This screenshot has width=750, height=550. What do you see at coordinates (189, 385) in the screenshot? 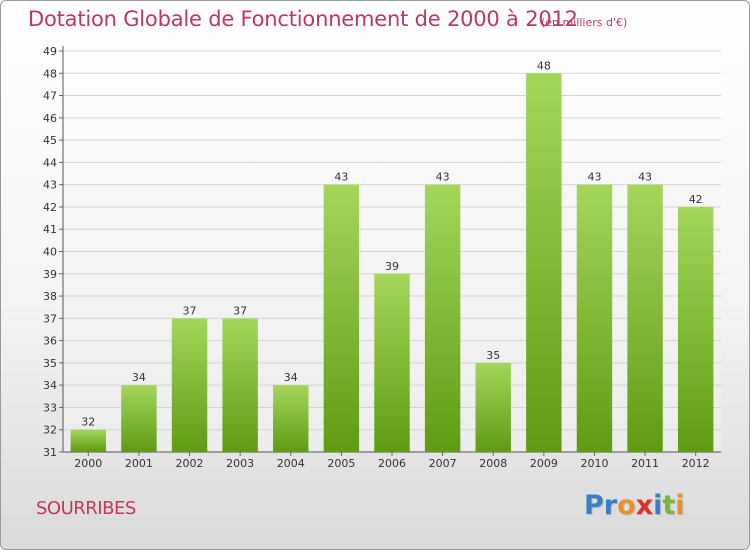
I see `bar-2002` at bounding box center [189, 385].